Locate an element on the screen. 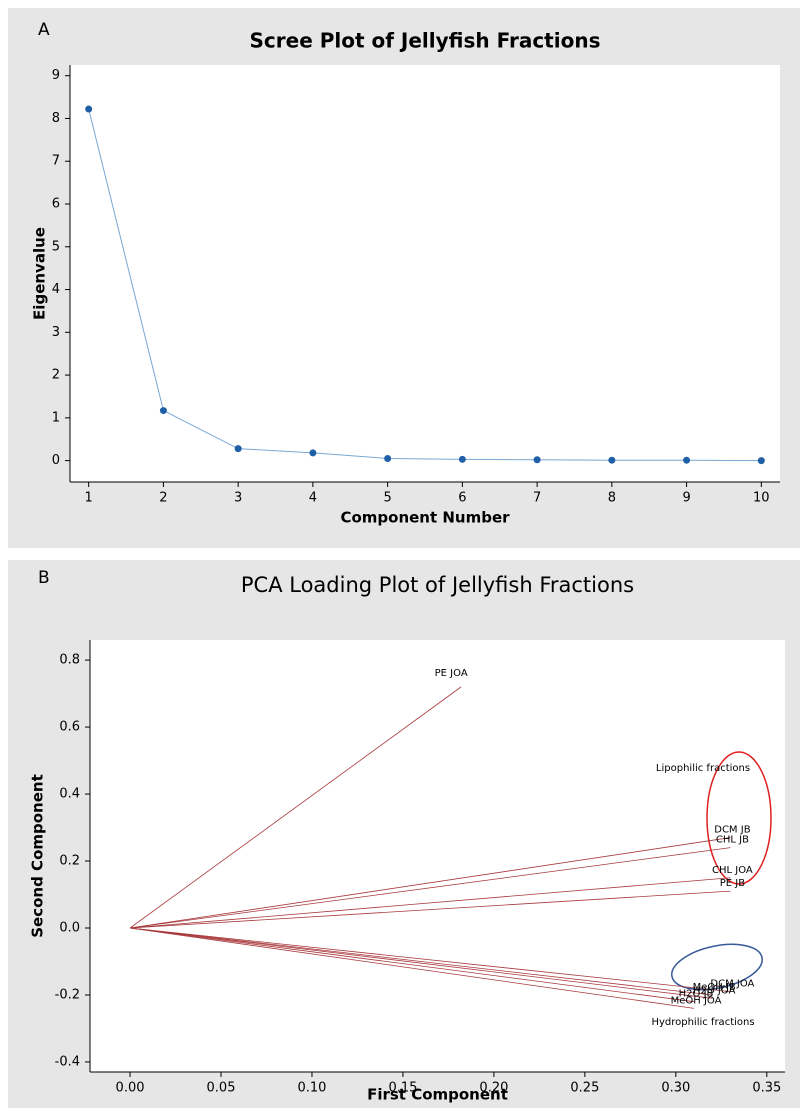 The image size is (809, 1116). vector-label: MeOH JOA is located at coordinates (696, 1000).